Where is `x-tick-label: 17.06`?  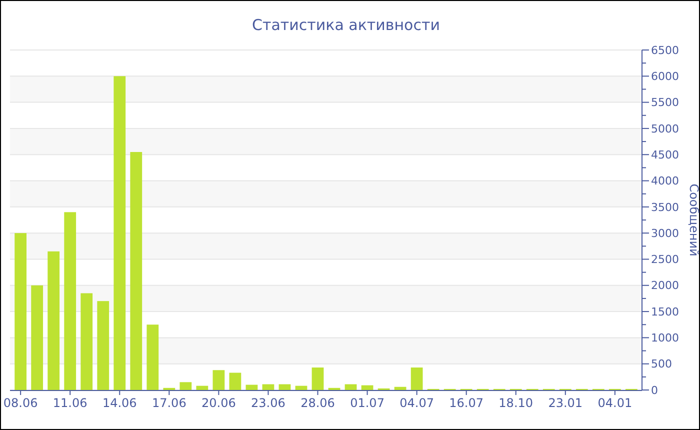 x-tick-label: 17.06 is located at coordinates (169, 403).